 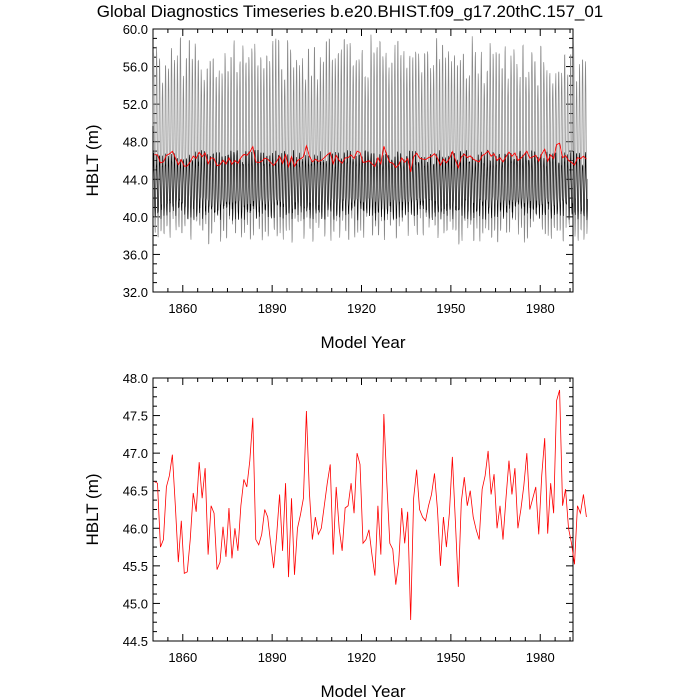 I want to click on y-tick-label: 45.0, so click(x=135, y=603).